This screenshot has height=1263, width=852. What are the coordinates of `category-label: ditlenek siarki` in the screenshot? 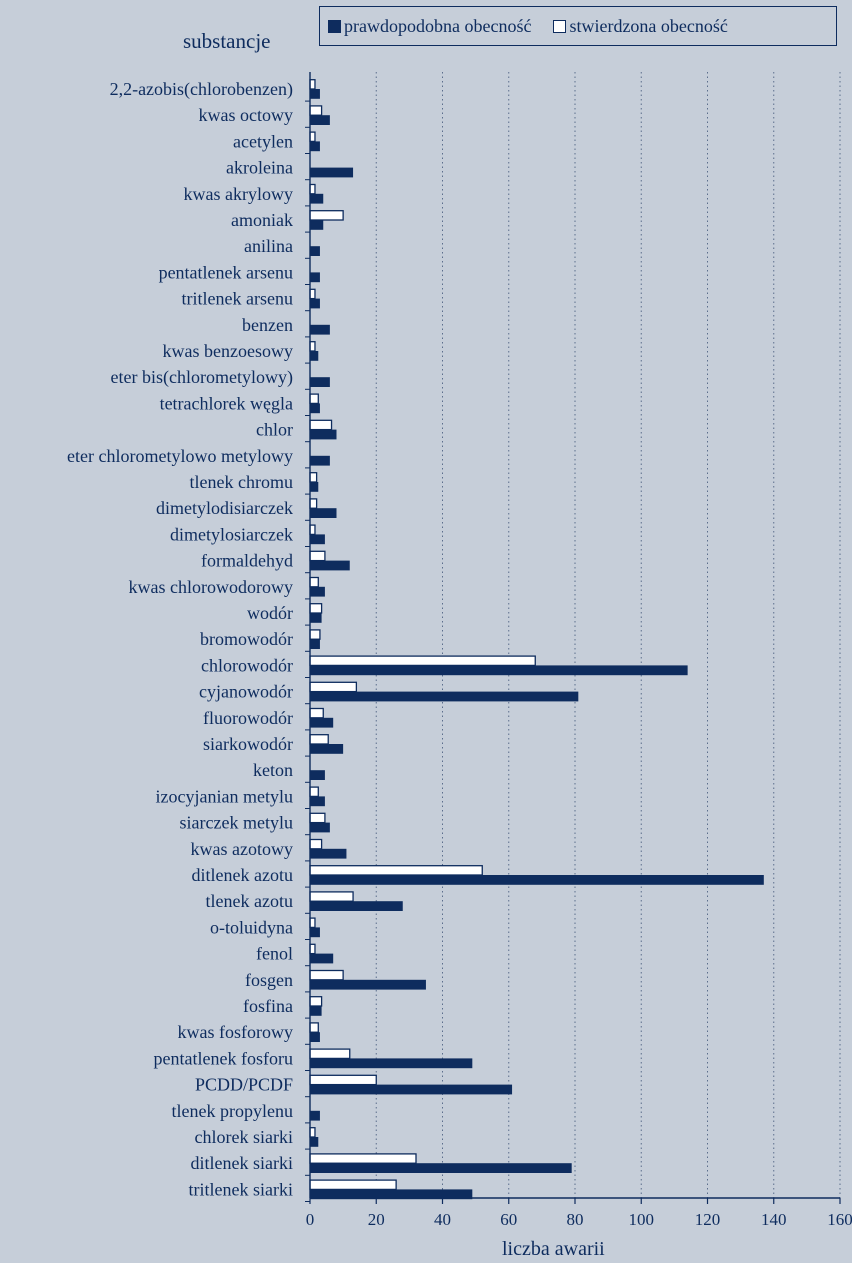 It's located at (242, 1163).